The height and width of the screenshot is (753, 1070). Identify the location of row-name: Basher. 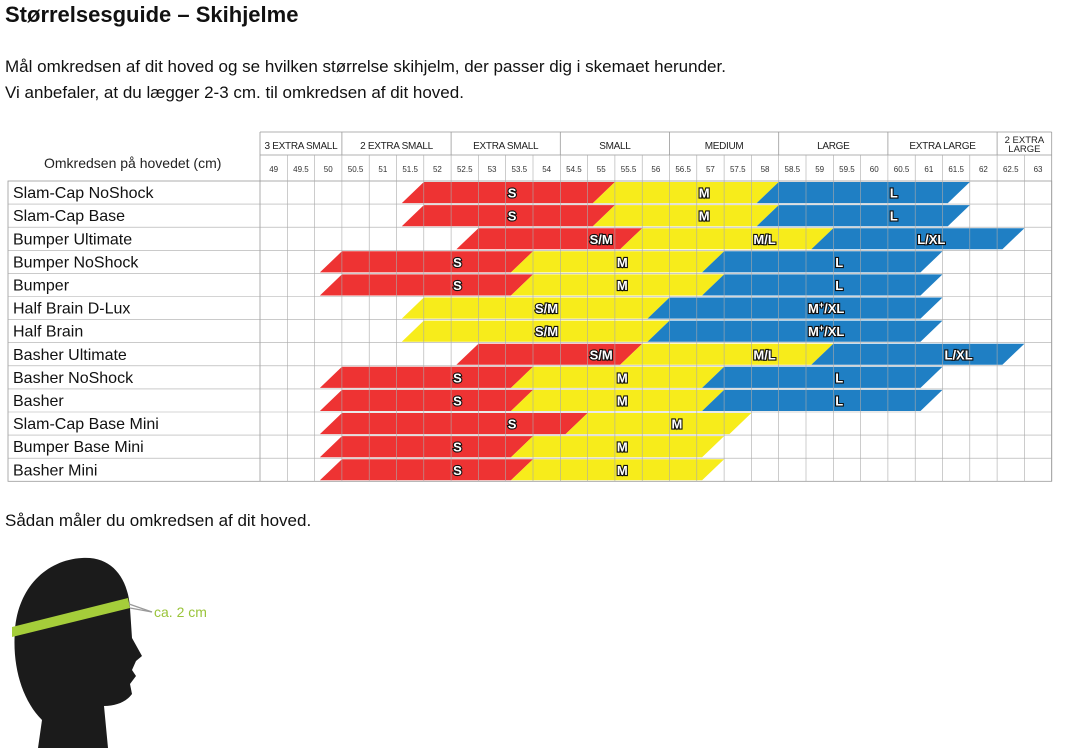
(38, 401).